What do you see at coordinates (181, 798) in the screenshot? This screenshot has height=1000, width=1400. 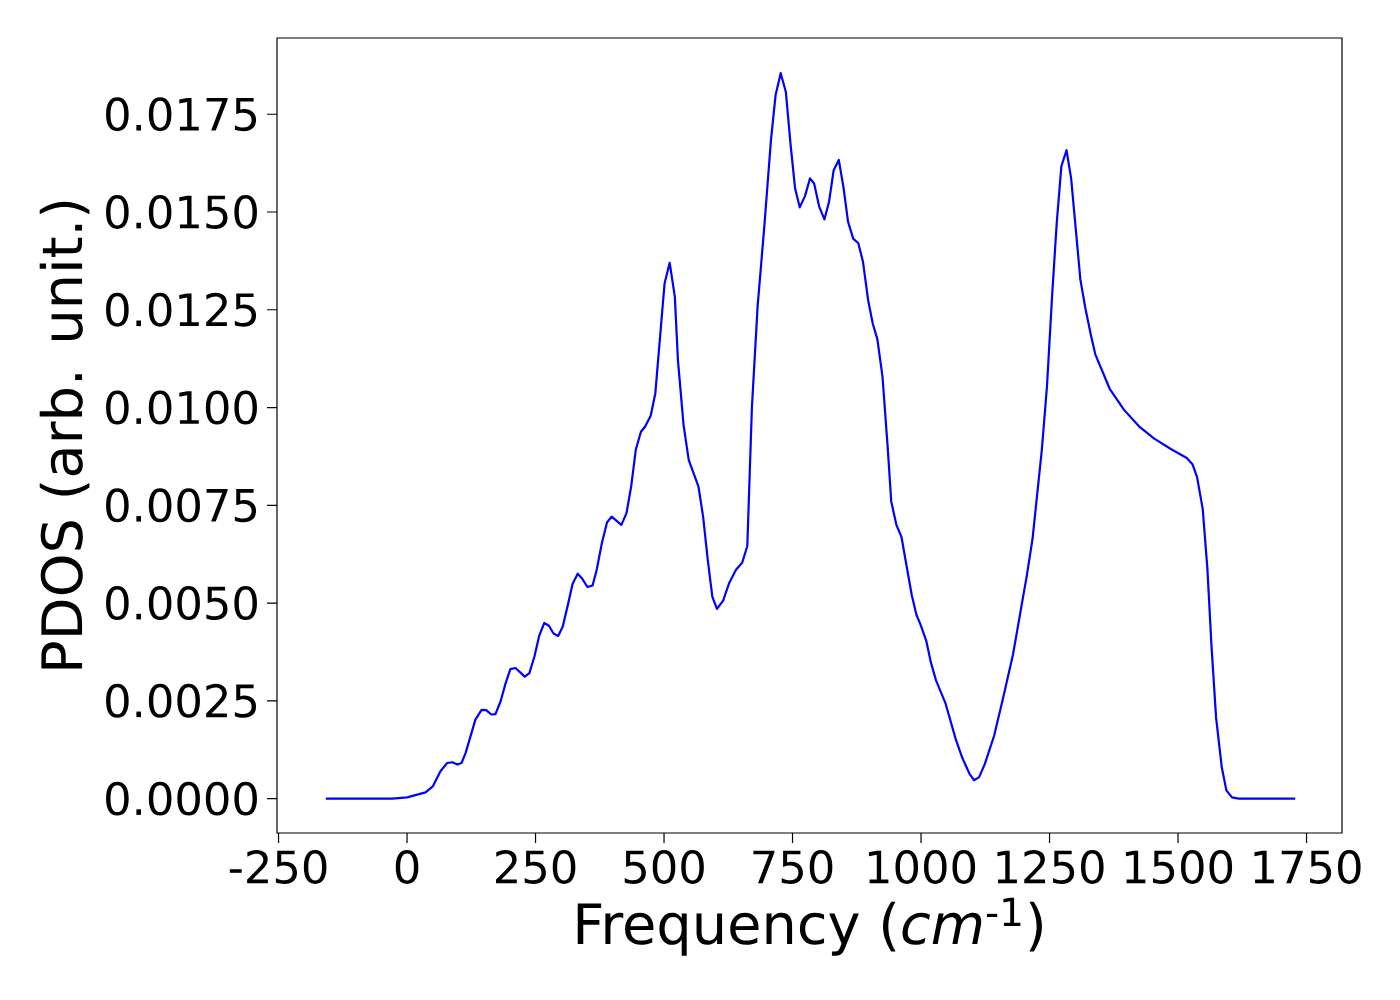 I see `y-tick-label: 0.0000` at bounding box center [181, 798].